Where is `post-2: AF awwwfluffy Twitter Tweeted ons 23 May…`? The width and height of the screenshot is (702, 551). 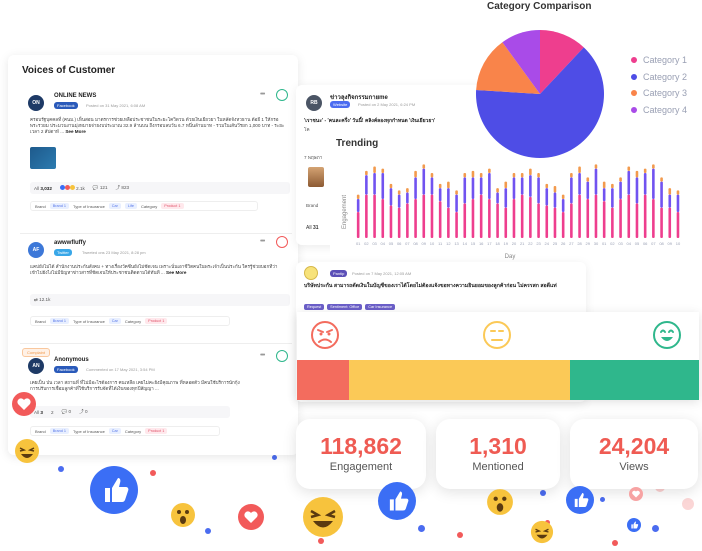 post-2: AF awwwfluffy Twitter Tweeted ons 23 May… is located at coordinates (156, 285).